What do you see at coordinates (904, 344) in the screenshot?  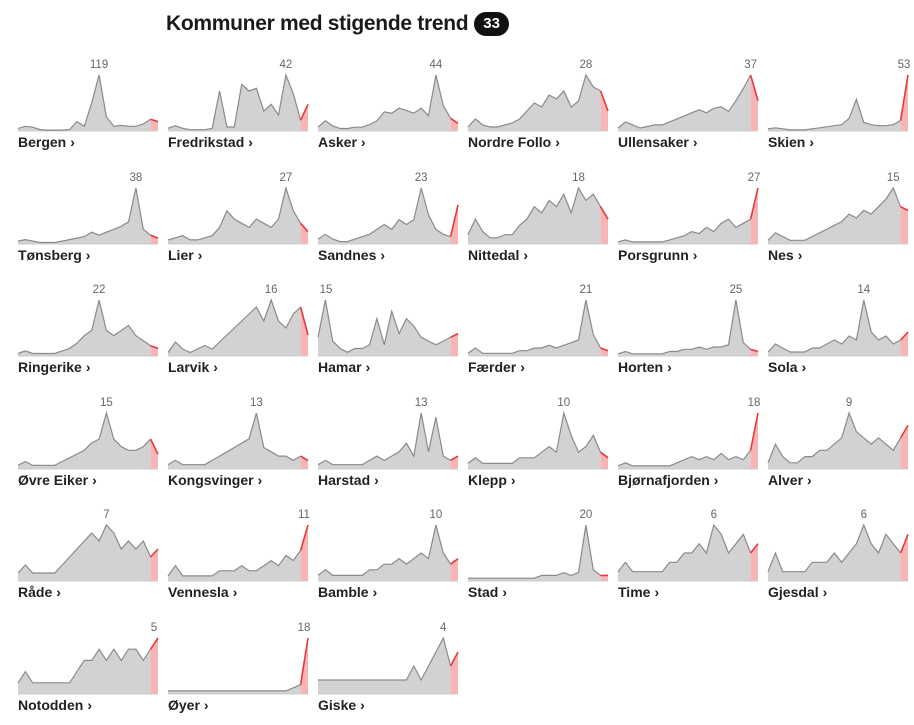 I see `trend-area-fill` at bounding box center [904, 344].